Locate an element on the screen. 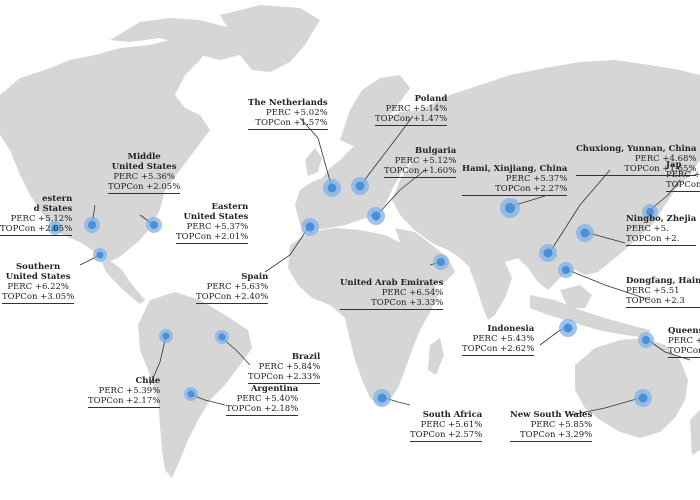 Image resolution: width=700 pixels, height=500 pixels. location-name: The Netherlands is located at coordinates (288, 103).